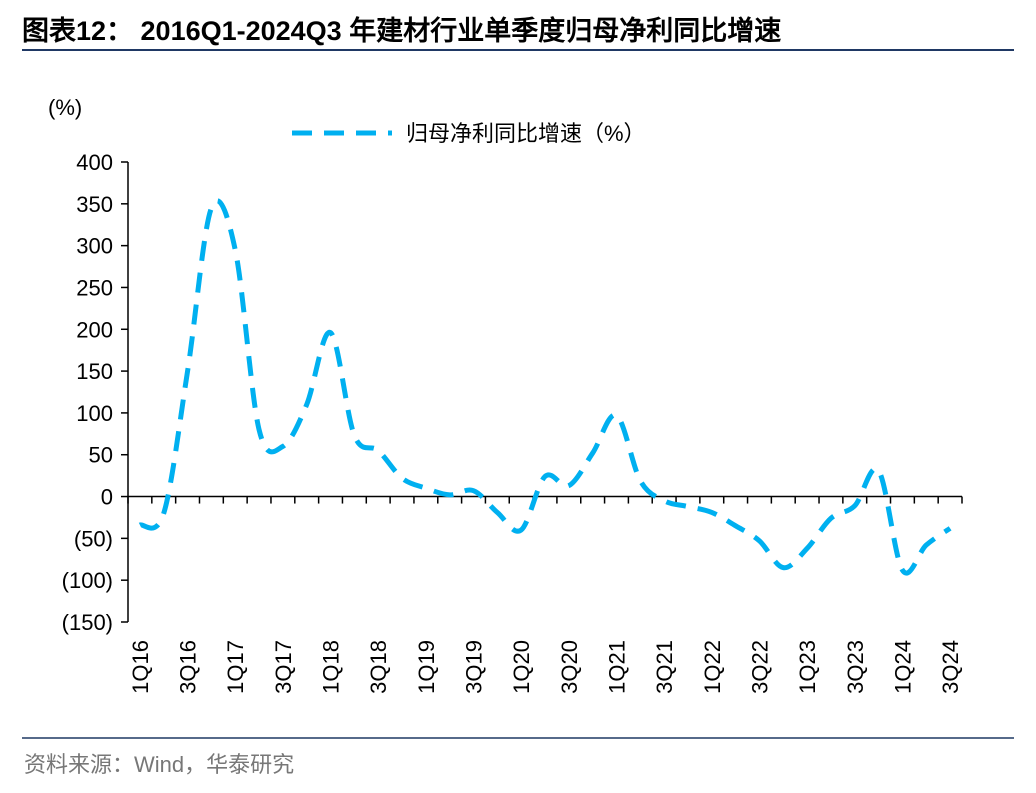 The height and width of the screenshot is (793, 1036). I want to click on x-tick-label: 3Q24, so click(950, 667).